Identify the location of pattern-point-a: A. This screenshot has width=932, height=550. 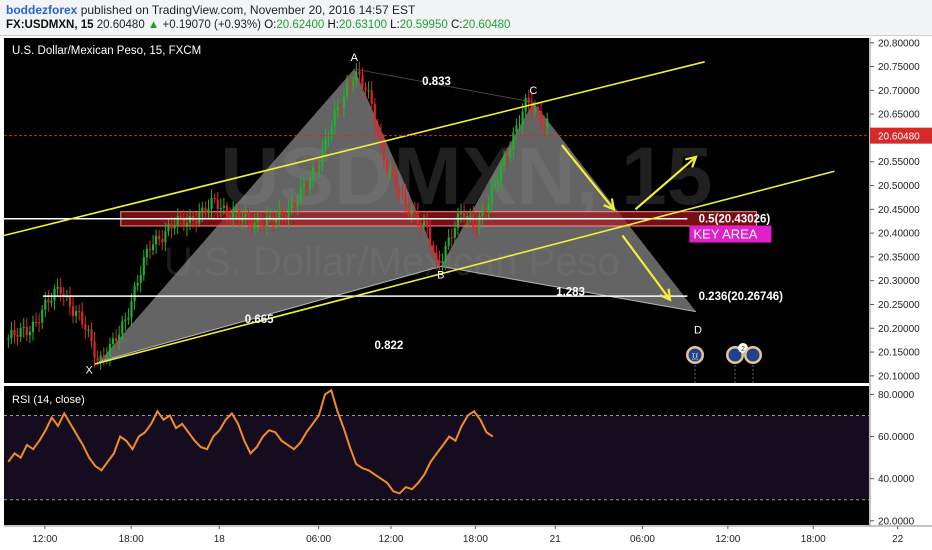
(355, 58).